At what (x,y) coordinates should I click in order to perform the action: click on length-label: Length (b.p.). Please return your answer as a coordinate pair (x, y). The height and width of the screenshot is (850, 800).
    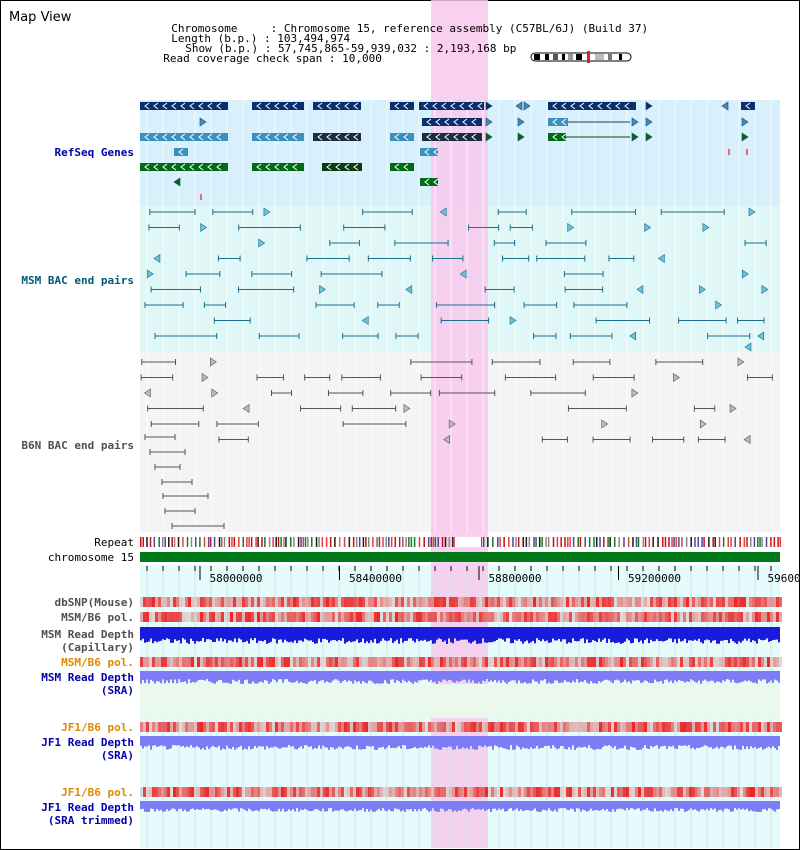
    Looking at the image, I should click on (214, 38).